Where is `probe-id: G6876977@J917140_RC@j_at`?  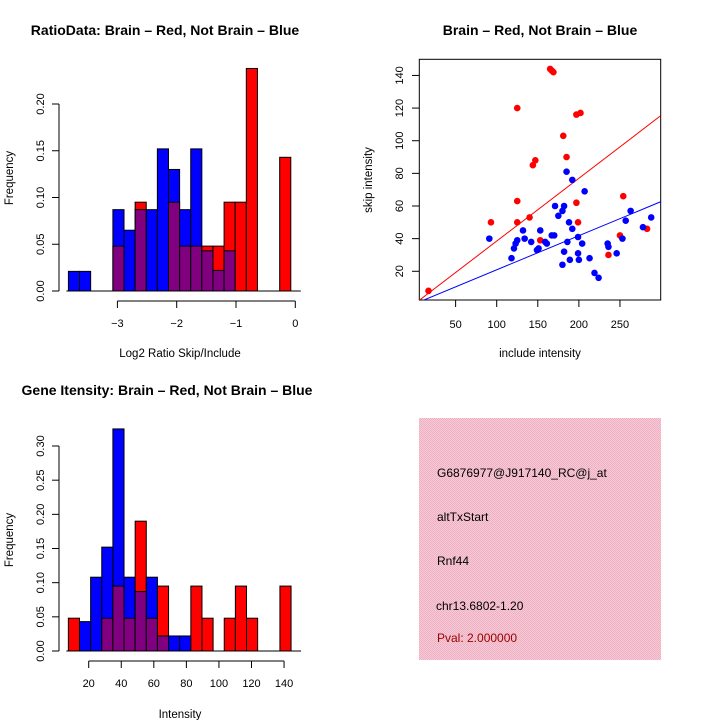
probe-id: G6876977@J917140_RC@j_at is located at coordinates (522, 473).